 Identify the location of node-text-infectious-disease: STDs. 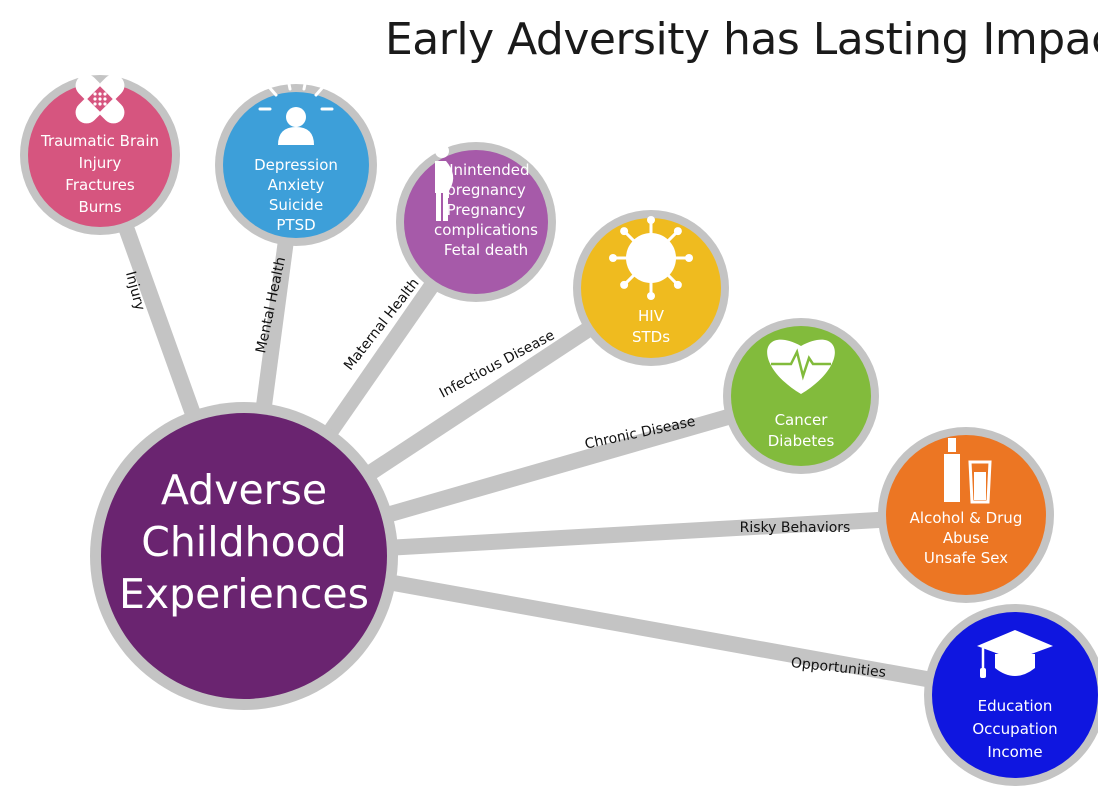
(651, 337).